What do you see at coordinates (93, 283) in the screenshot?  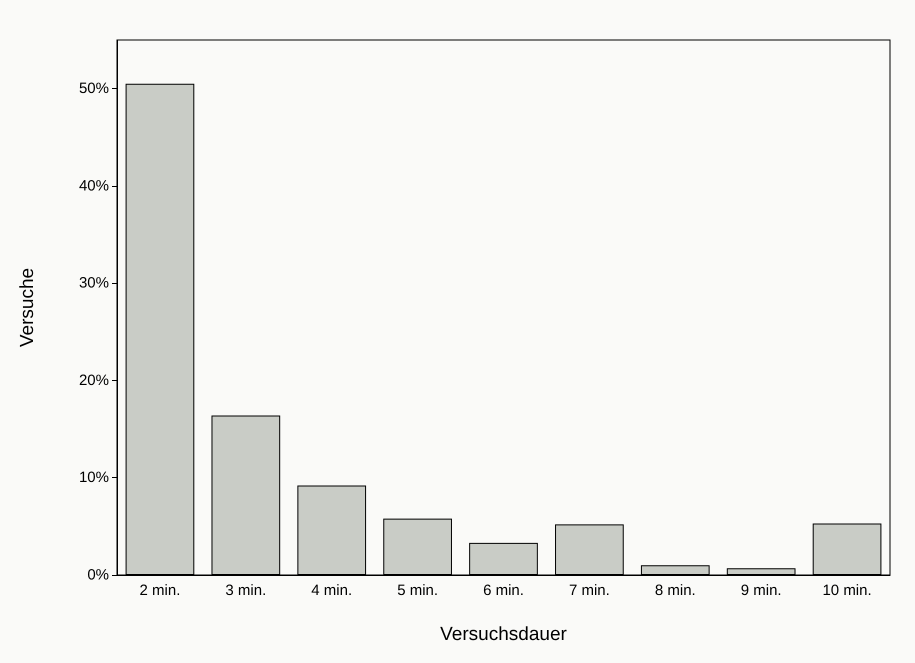 I see `y-tick-label: 30%` at bounding box center [93, 283].